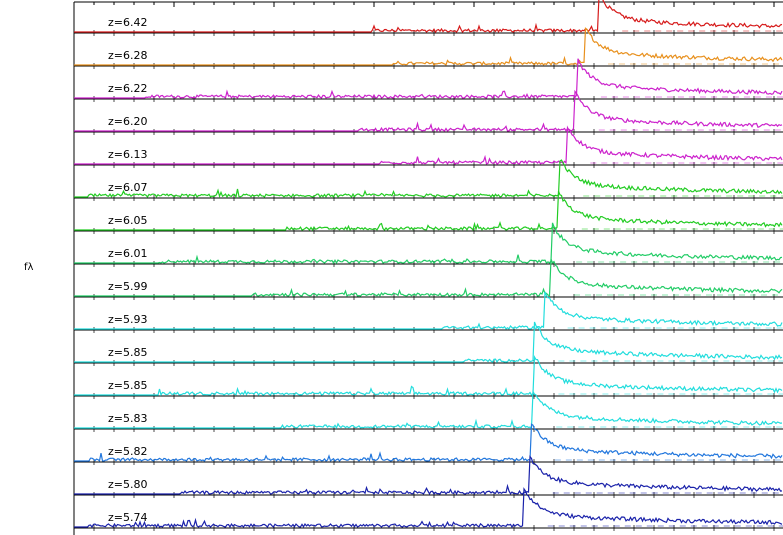 The width and height of the screenshot is (783, 535). I want to click on redshift-label: z=5.80, so click(127, 484).